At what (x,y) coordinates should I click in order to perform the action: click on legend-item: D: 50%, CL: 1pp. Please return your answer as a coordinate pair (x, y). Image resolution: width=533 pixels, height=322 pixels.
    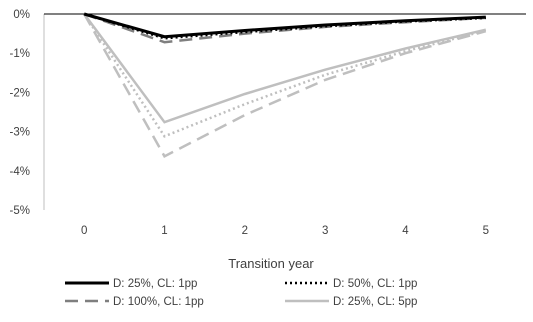
    Looking at the image, I should click on (351, 284).